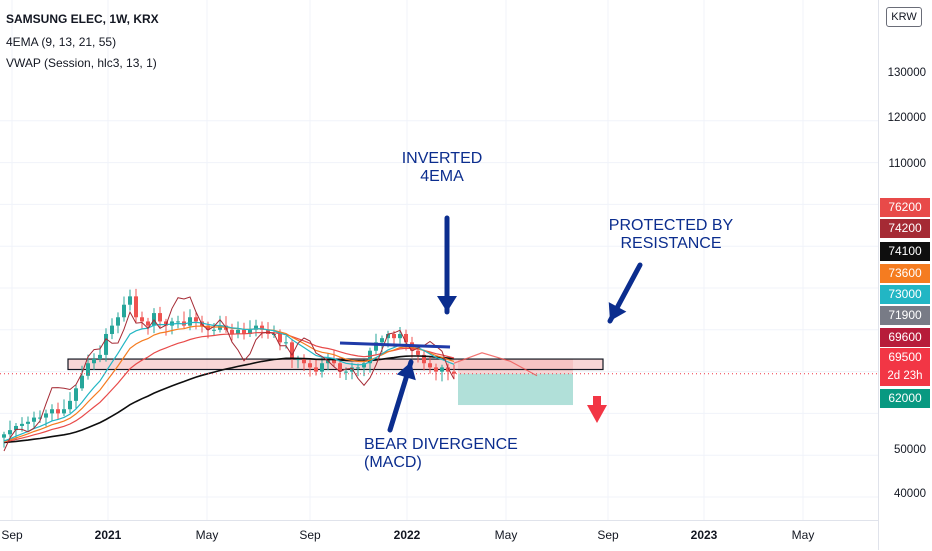  What do you see at coordinates (495, 364) in the screenshot?
I see `projection-line` at bounding box center [495, 364].